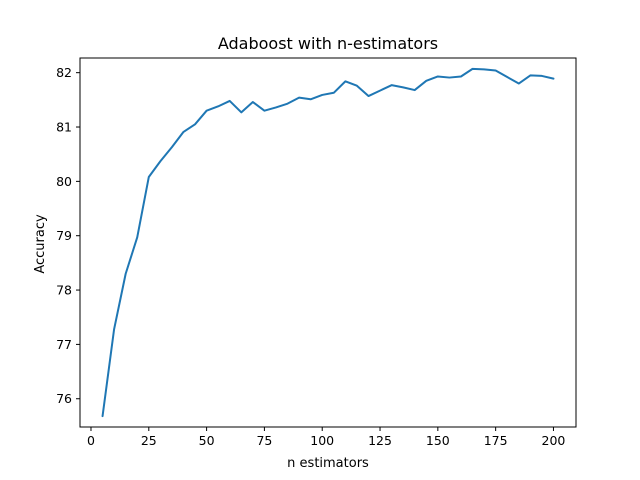  Describe the element at coordinates (91, 440) in the screenshot. I see `x-tick-label: 0` at that location.